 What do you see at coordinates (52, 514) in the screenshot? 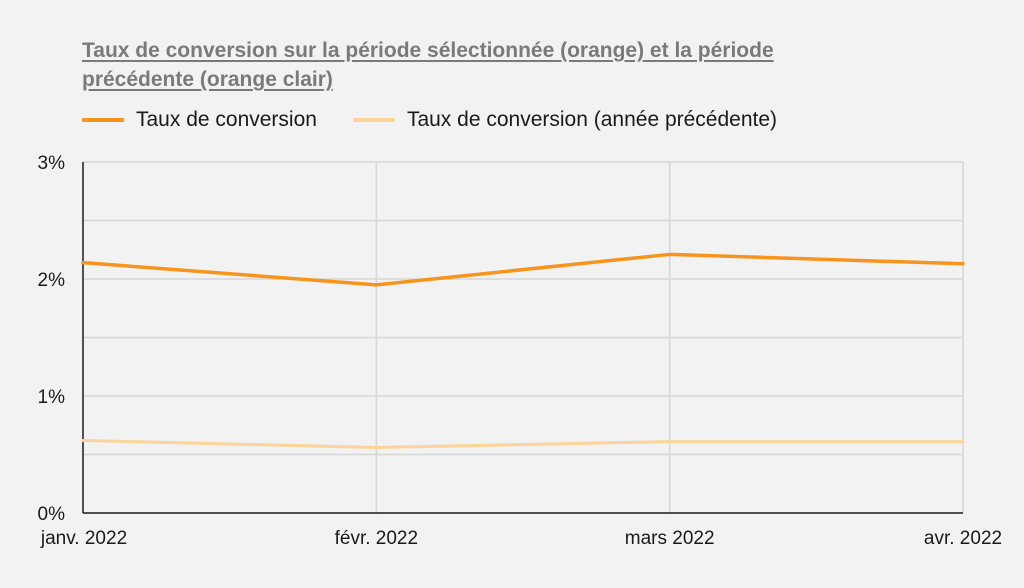
I see `y-tick-label: 0%` at bounding box center [52, 514].